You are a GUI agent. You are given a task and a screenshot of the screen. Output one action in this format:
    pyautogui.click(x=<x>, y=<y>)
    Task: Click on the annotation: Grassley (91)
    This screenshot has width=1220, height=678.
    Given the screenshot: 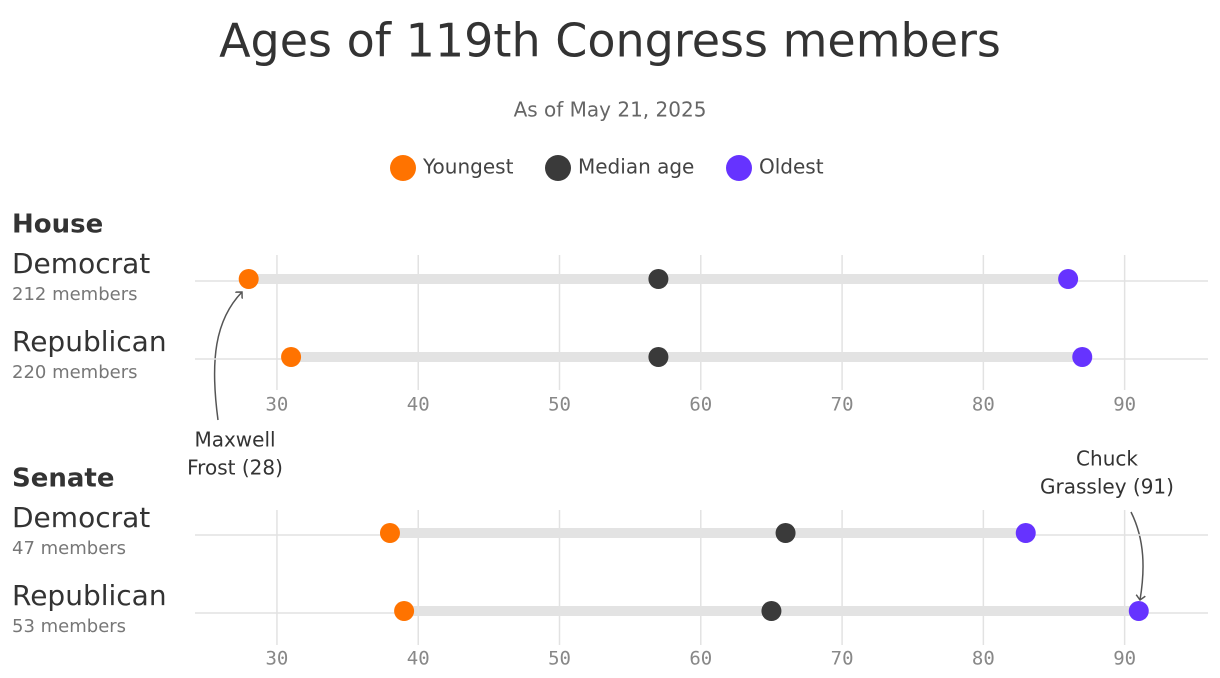 What is the action you would take?
    pyautogui.click(x=1107, y=487)
    